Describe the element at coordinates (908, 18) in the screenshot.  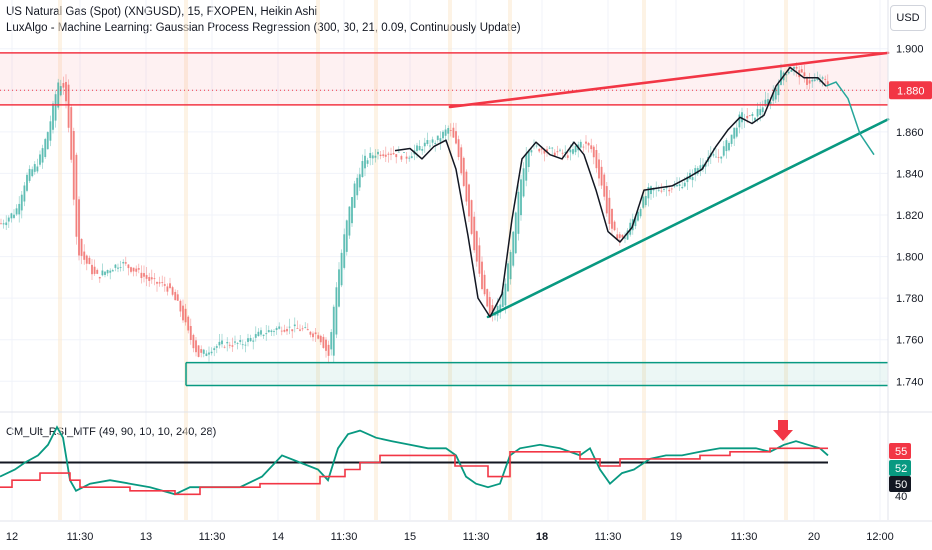
I see `currency-button: USD` at that location.